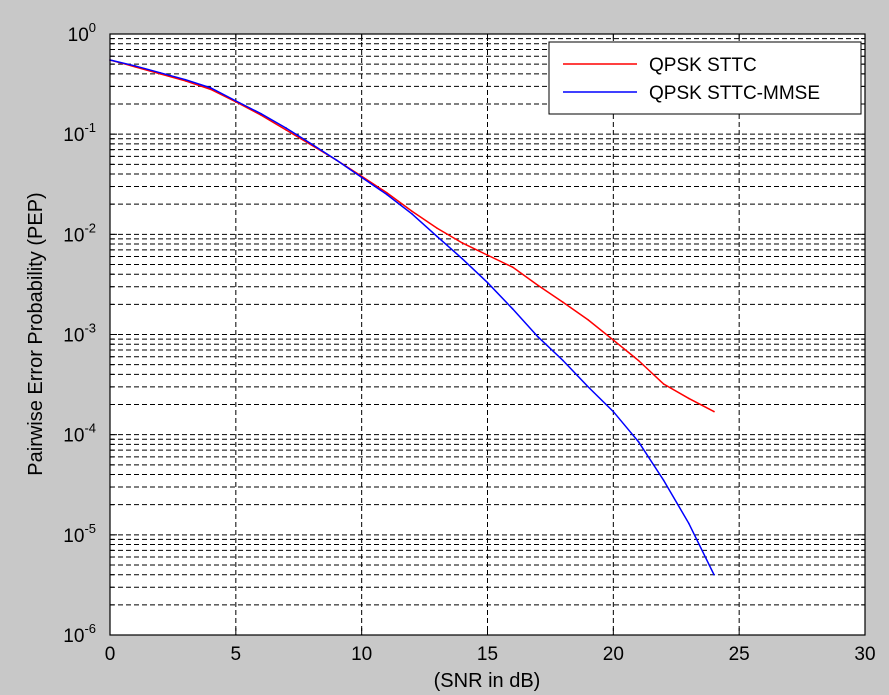 This screenshot has width=889, height=695. Describe the element at coordinates (864, 654) in the screenshot. I see `x-tick-label: 30` at that location.